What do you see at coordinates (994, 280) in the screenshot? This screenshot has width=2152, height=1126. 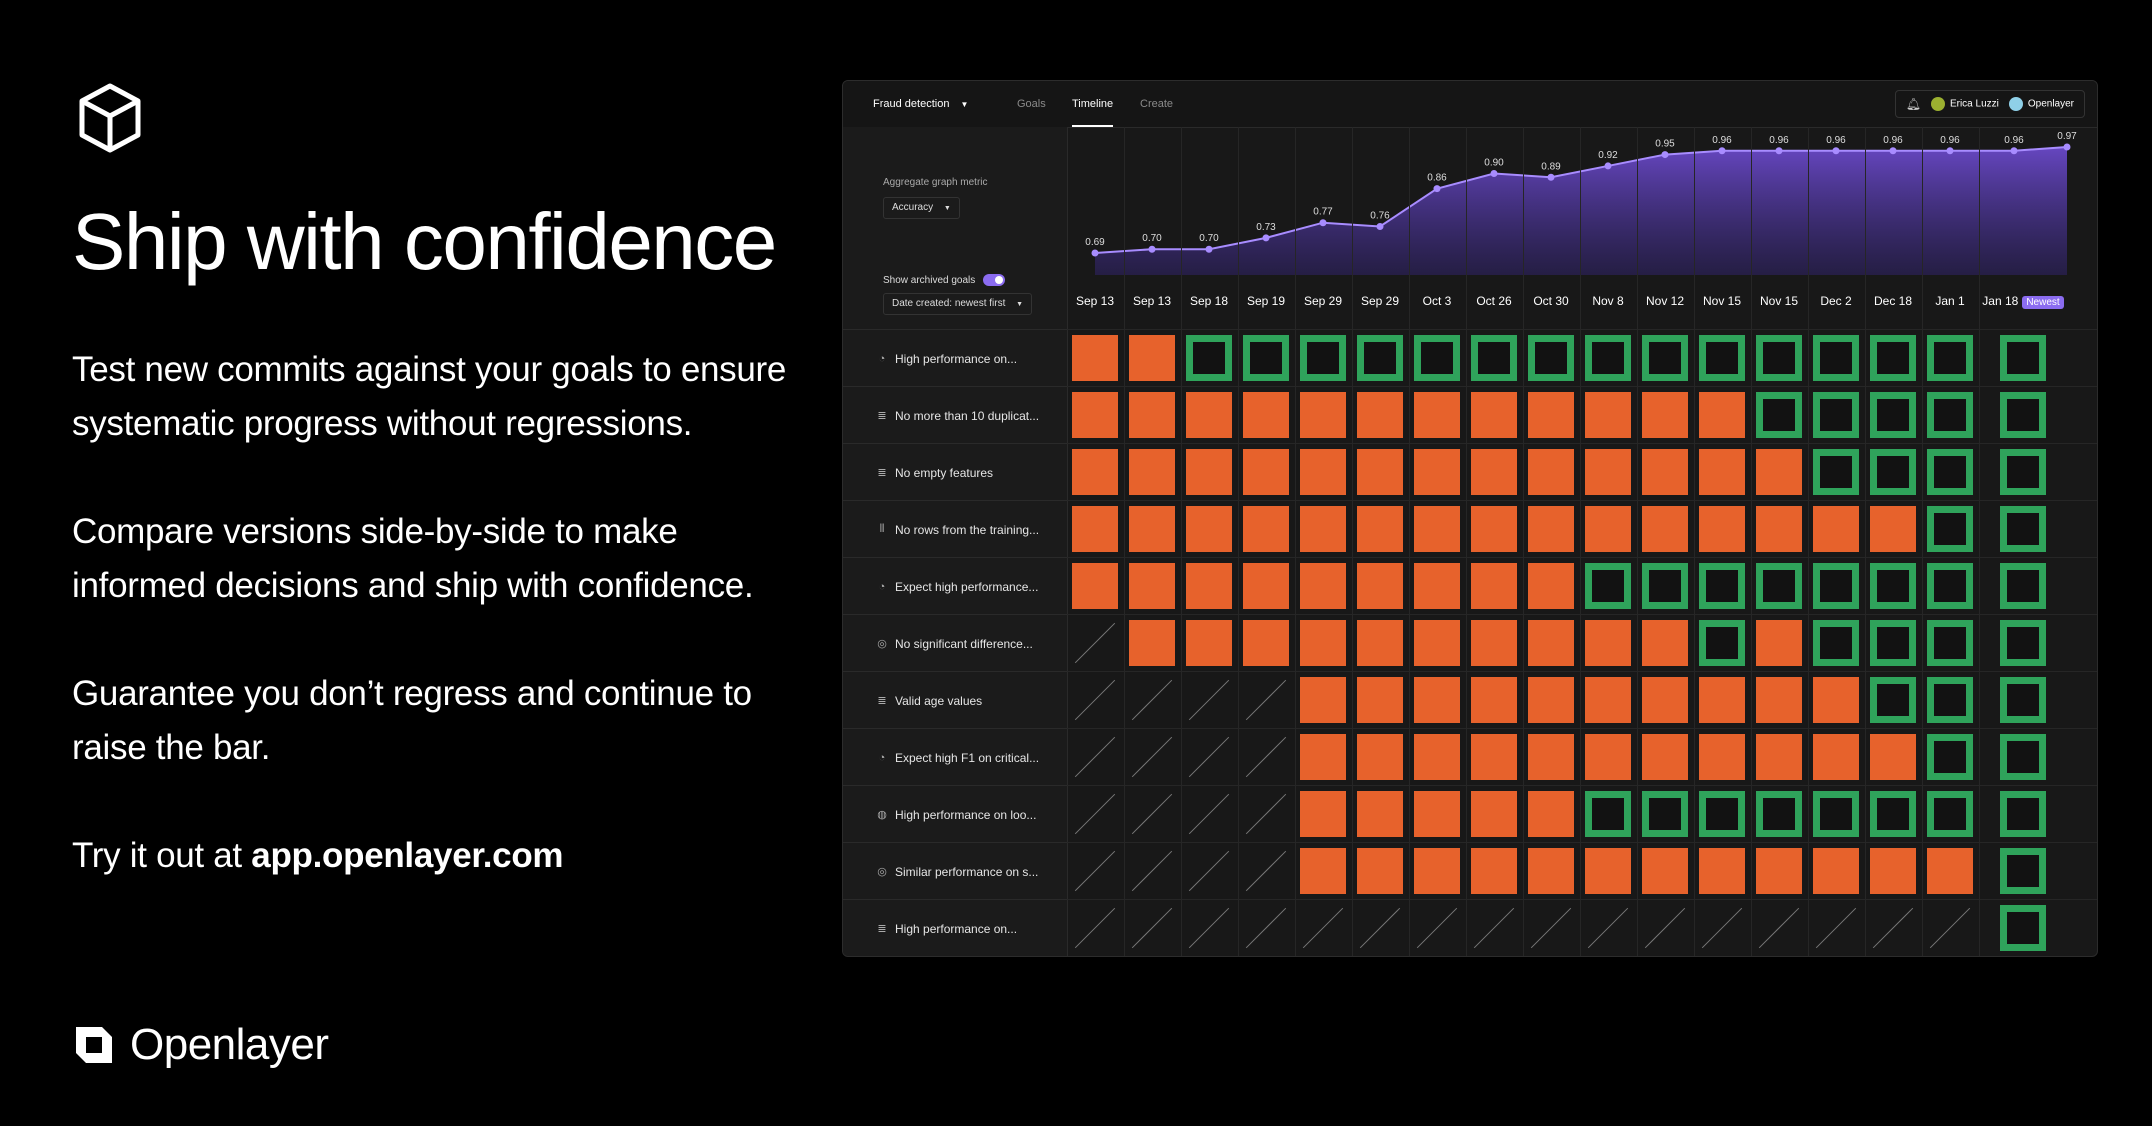 I see `archived-toggle` at bounding box center [994, 280].